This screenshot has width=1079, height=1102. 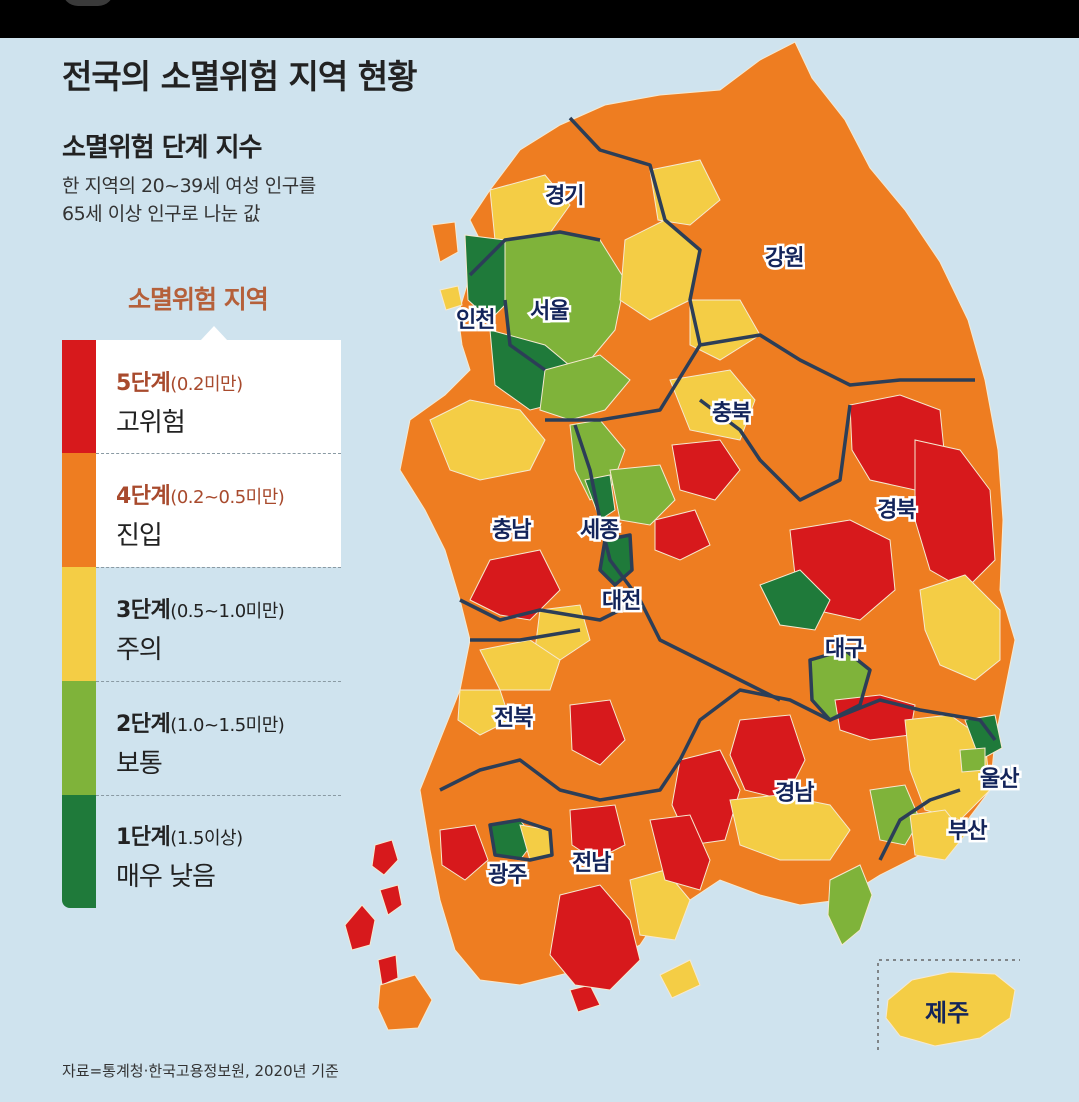 What do you see at coordinates (151, 423) in the screenshot?
I see `legend-level-label: 고위험` at bounding box center [151, 423].